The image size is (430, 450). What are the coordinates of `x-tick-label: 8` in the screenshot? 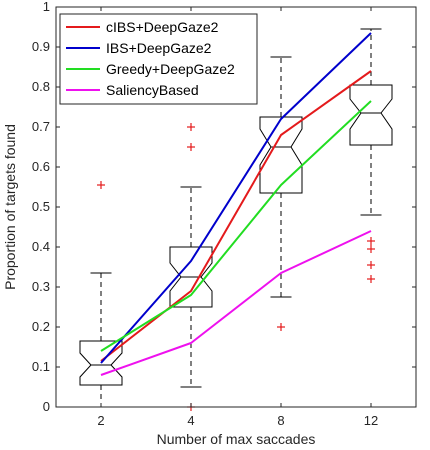 It's located at (280, 420).